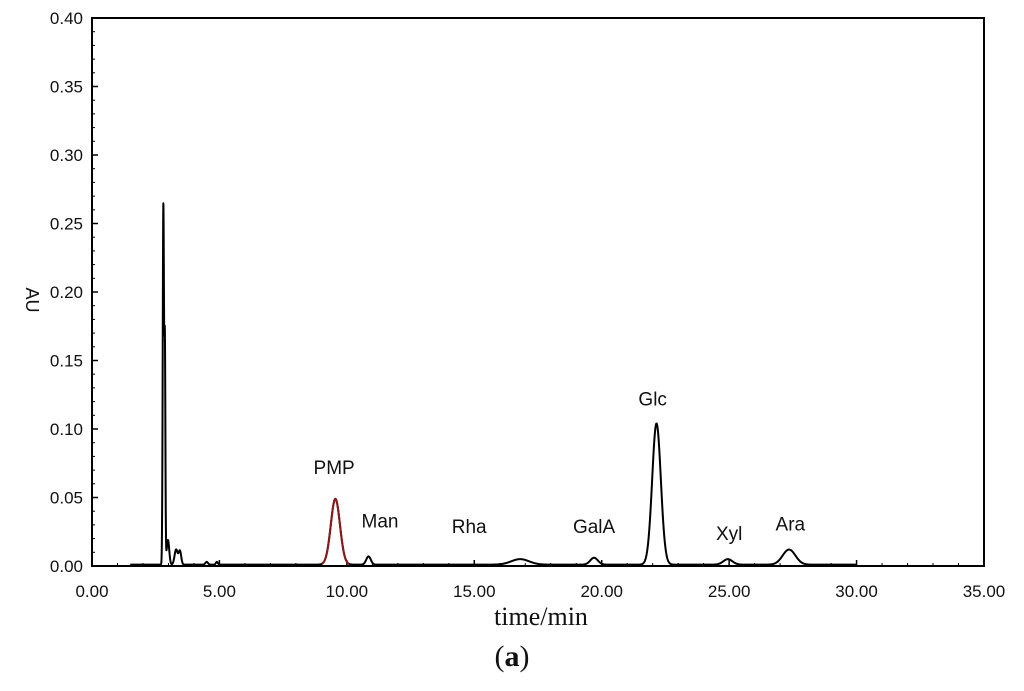  I want to click on peak-label-glc: Glc, so click(652, 400).